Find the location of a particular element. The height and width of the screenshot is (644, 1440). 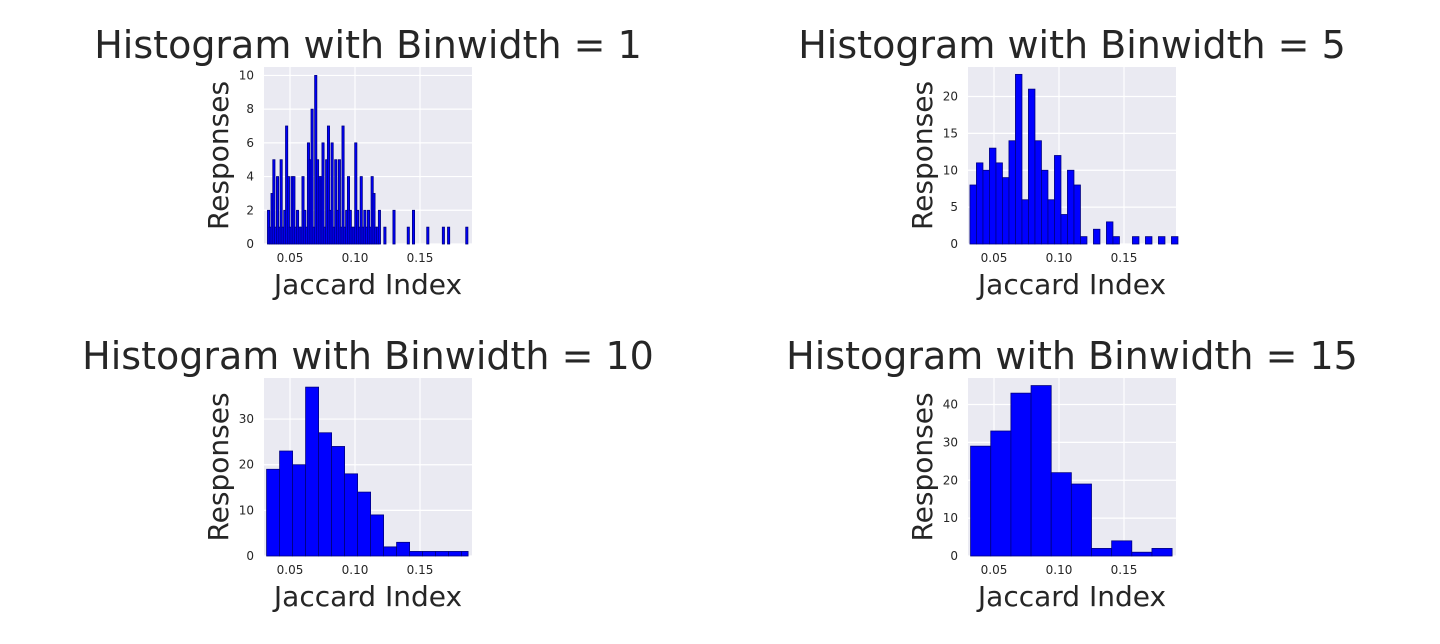

chart-title: Histogram with Binwidth = 5 is located at coordinates (1072, 45).